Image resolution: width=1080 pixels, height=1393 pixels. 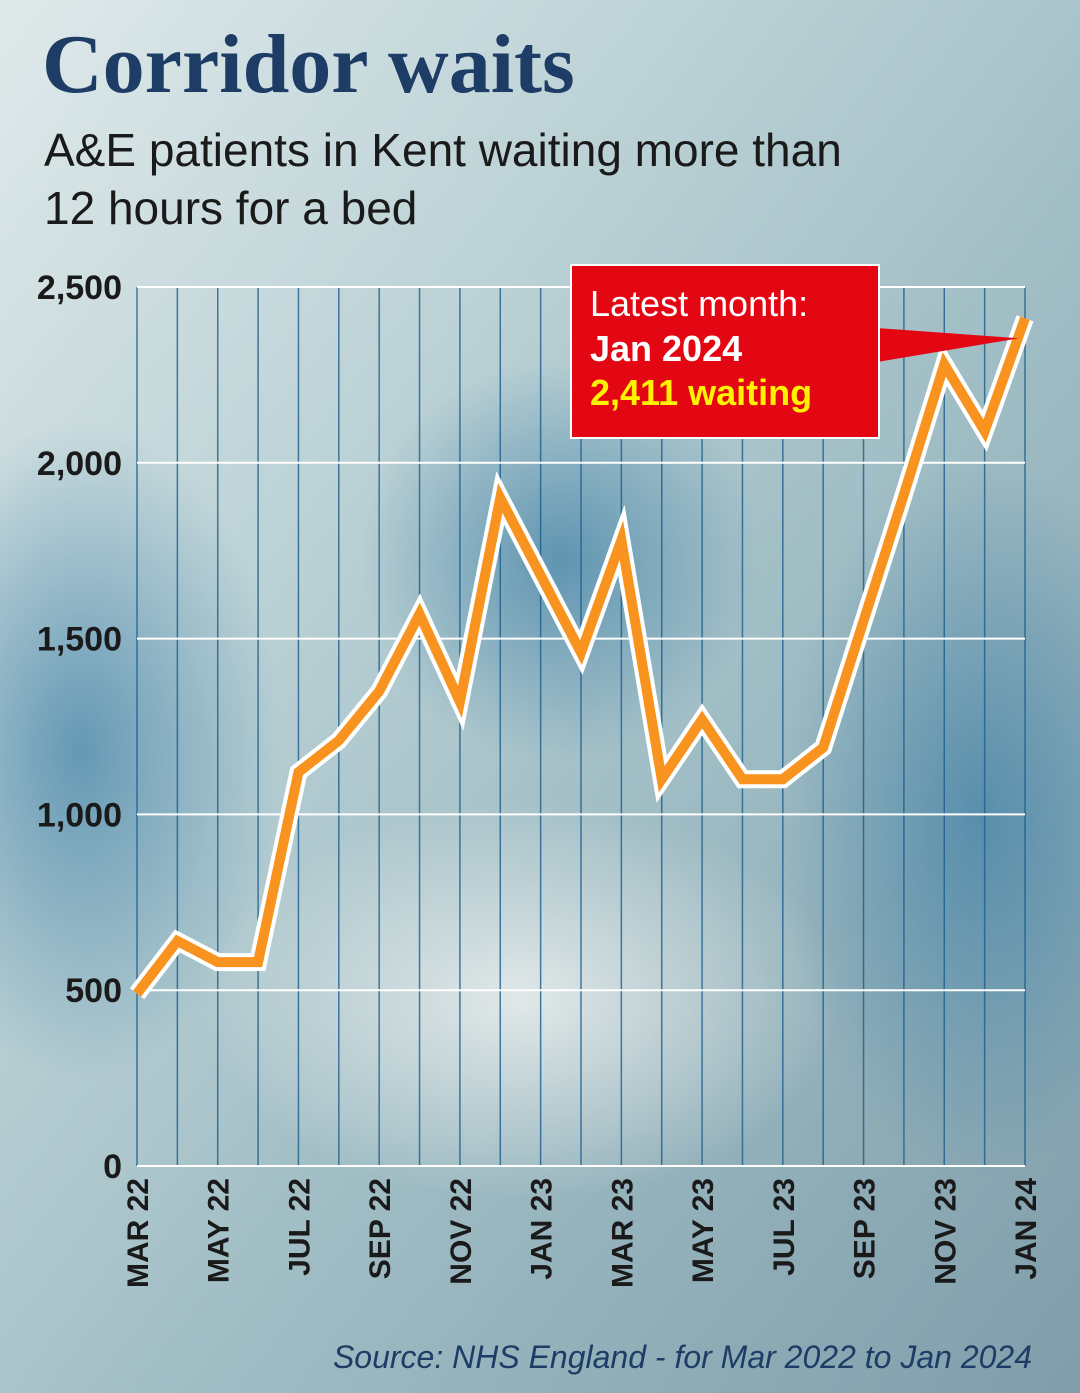 I want to click on y-tick-label: 2,000, so click(x=79, y=464).